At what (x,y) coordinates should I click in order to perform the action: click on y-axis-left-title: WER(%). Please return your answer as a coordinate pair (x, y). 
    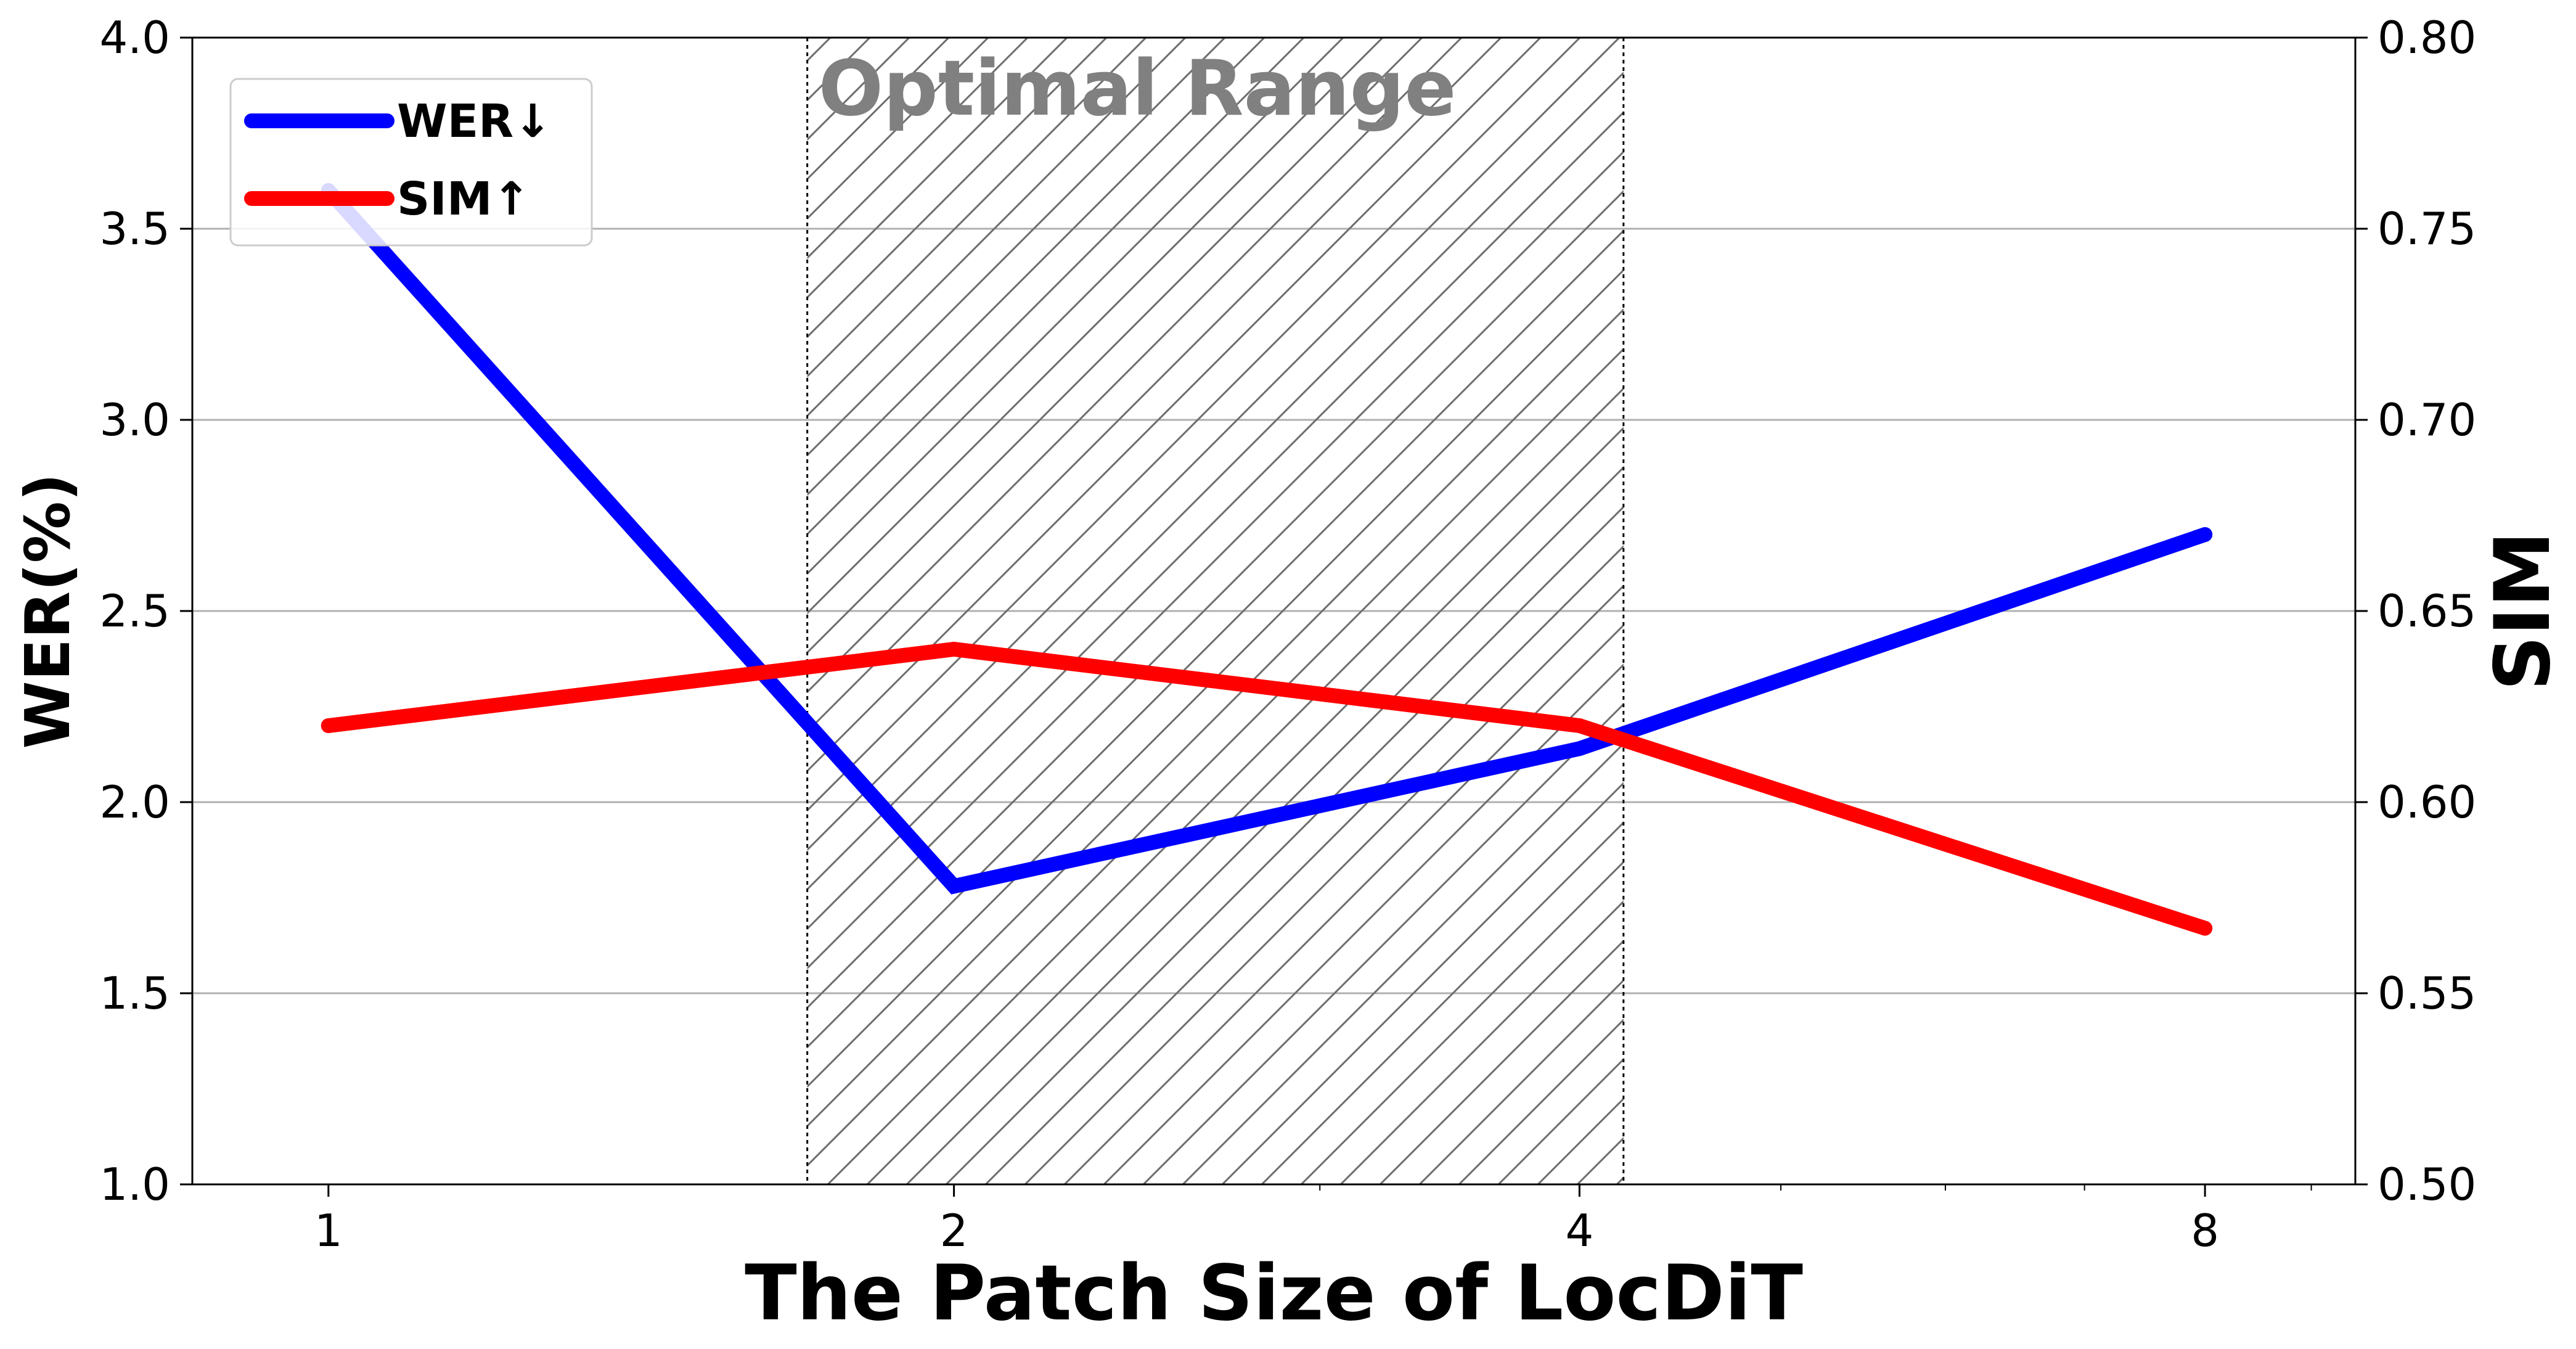
    Looking at the image, I should click on (48, 610).